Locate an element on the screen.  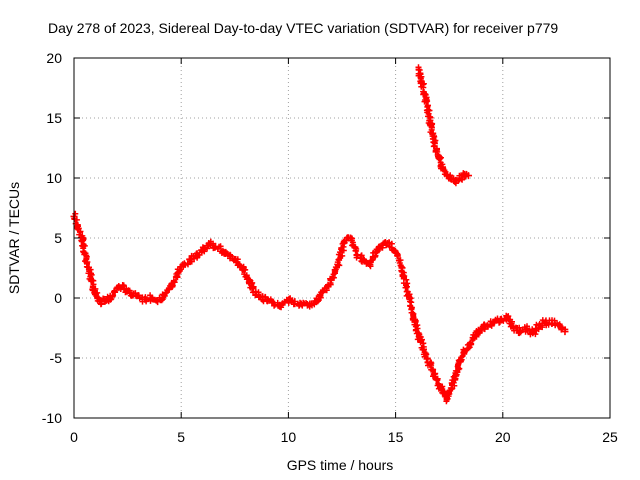
x-tick-label: 5 is located at coordinates (181, 437).